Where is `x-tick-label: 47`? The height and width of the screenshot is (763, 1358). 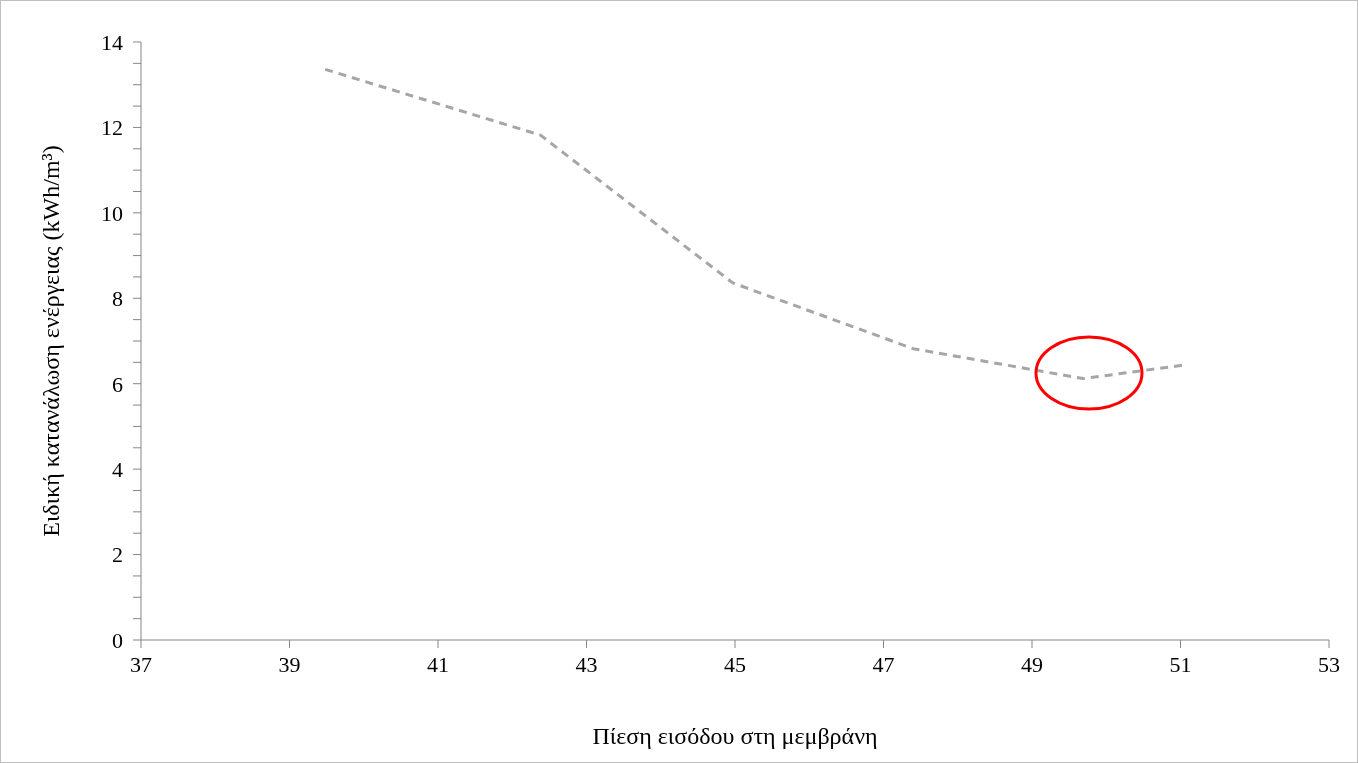
x-tick-label: 47 is located at coordinates (883, 664).